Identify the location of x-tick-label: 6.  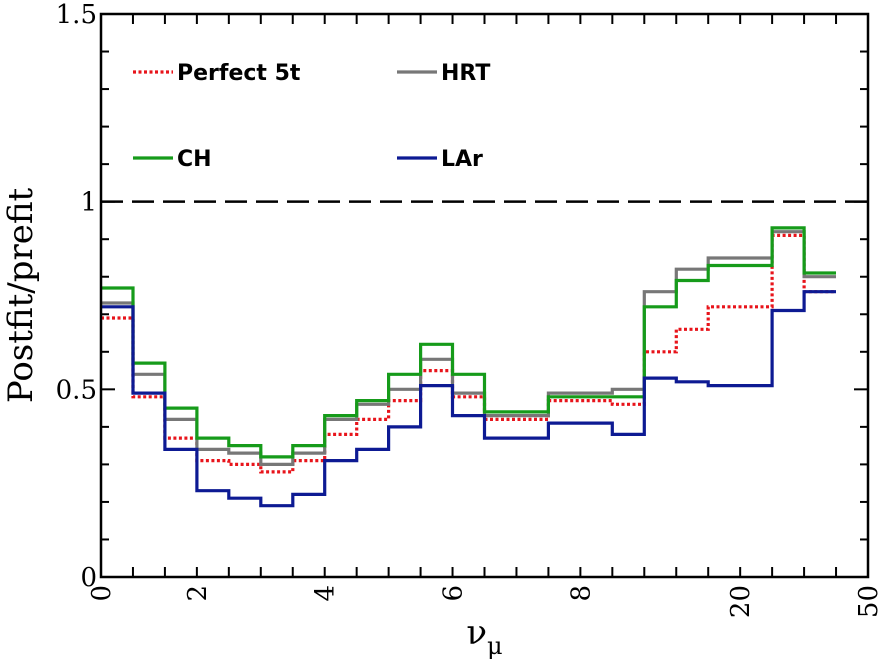
(454, 593).